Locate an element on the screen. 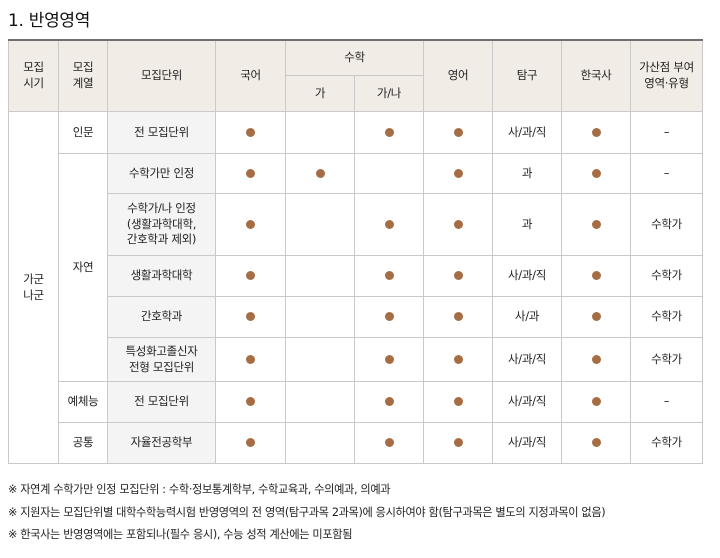 The image size is (720, 558). header-korean: 국어 is located at coordinates (250, 75).